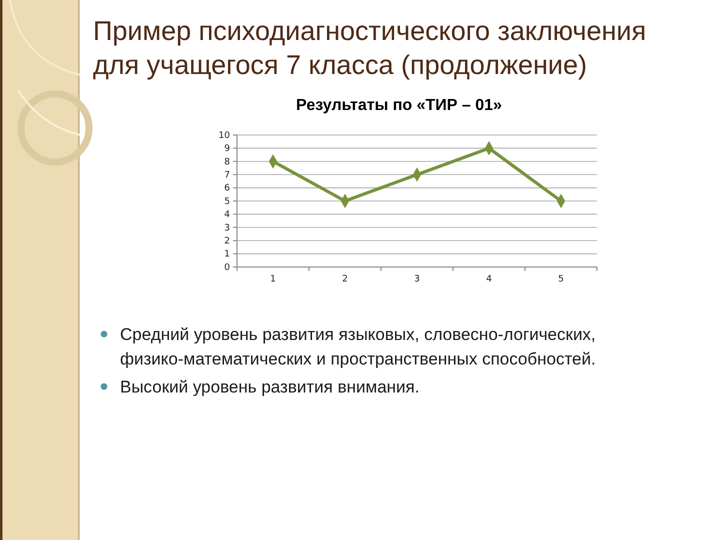 This screenshot has width=720, height=540. Describe the element at coordinates (227, 201) in the screenshot. I see `y-tick-label: 5` at that location.